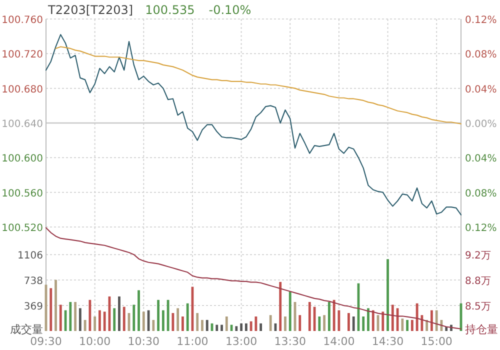 This screenshot has height=350, width=500. I want to click on chart-subtitle: 100.535, so click(170, 10).